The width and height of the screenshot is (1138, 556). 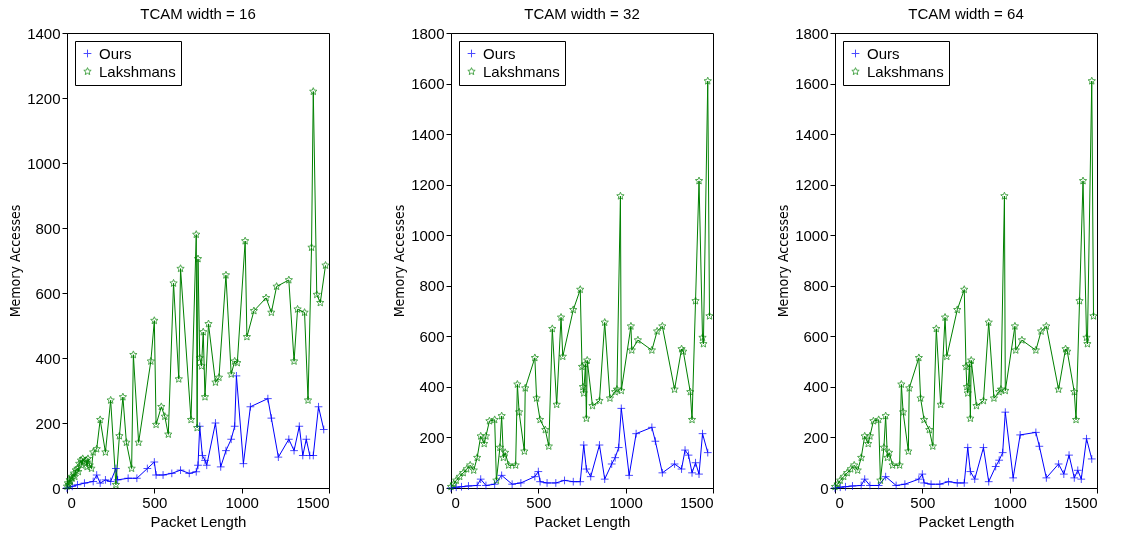 What do you see at coordinates (198, 13) in the screenshot?
I see `chart-title: TCAM width = 16` at bounding box center [198, 13].